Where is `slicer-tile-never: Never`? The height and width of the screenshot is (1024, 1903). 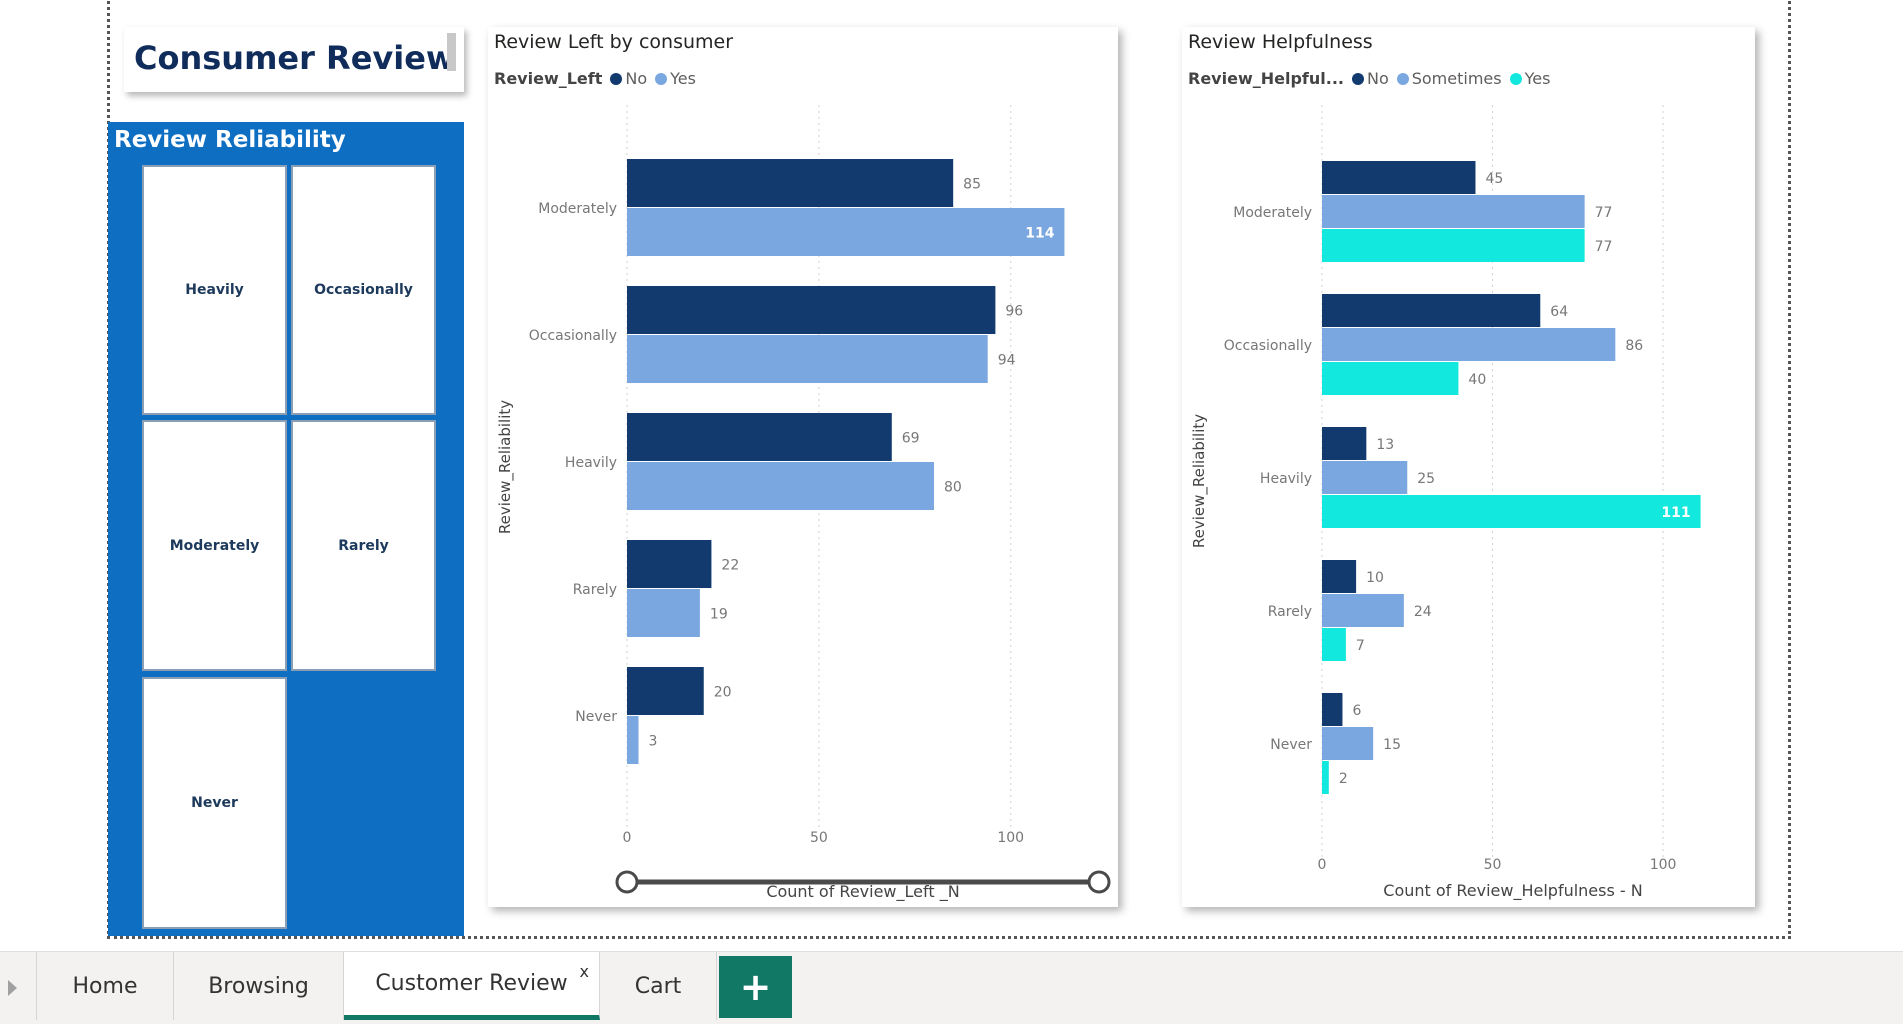 slicer-tile-never: Never is located at coordinates (214, 803).